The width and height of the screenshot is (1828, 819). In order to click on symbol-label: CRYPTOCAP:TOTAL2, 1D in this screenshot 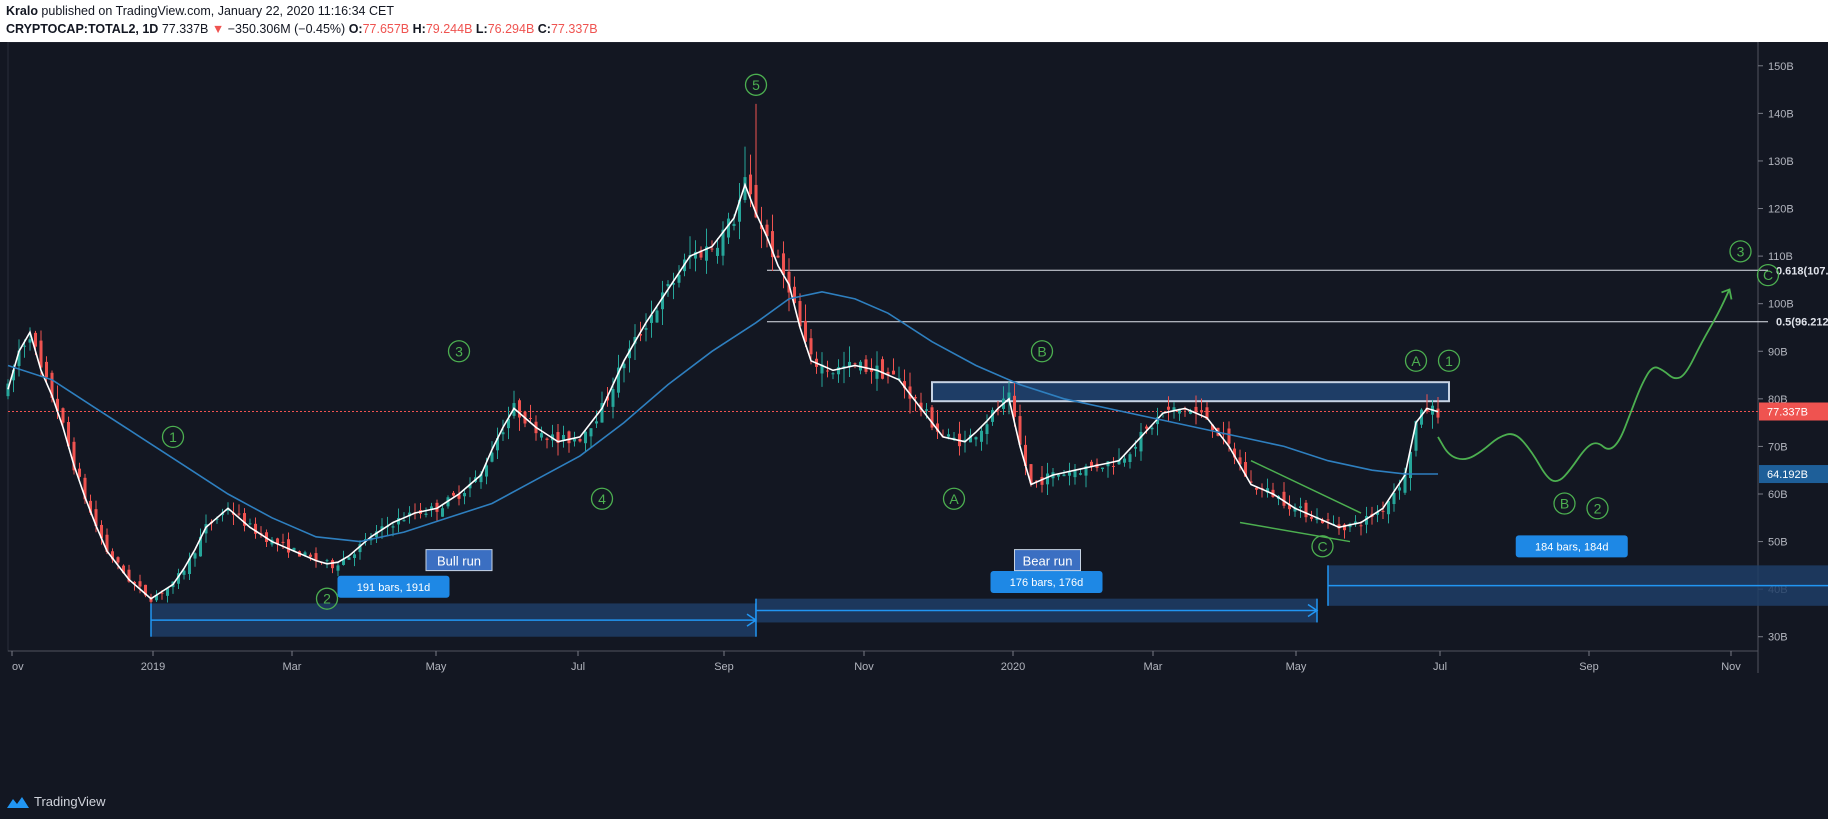, I will do `click(82, 29)`.